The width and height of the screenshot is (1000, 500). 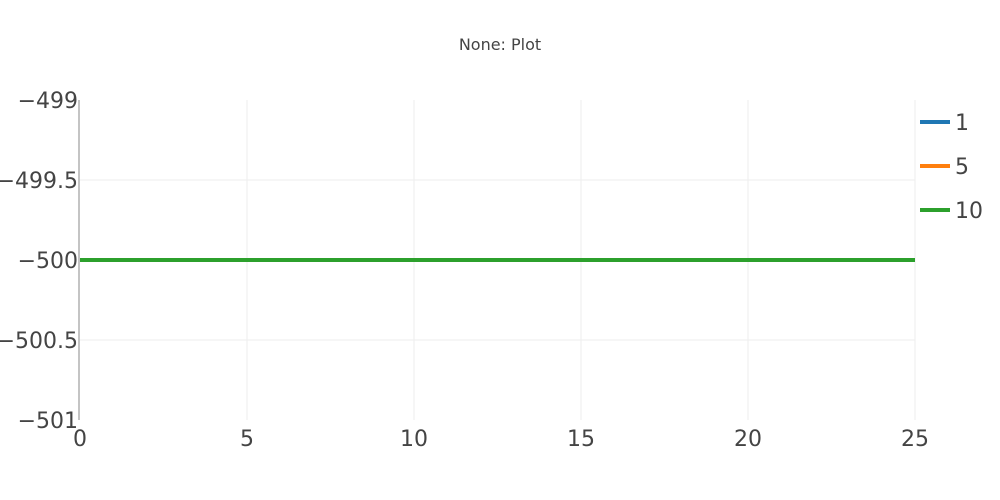 What do you see at coordinates (915, 439) in the screenshot?
I see `x-tick-label: 25` at bounding box center [915, 439].